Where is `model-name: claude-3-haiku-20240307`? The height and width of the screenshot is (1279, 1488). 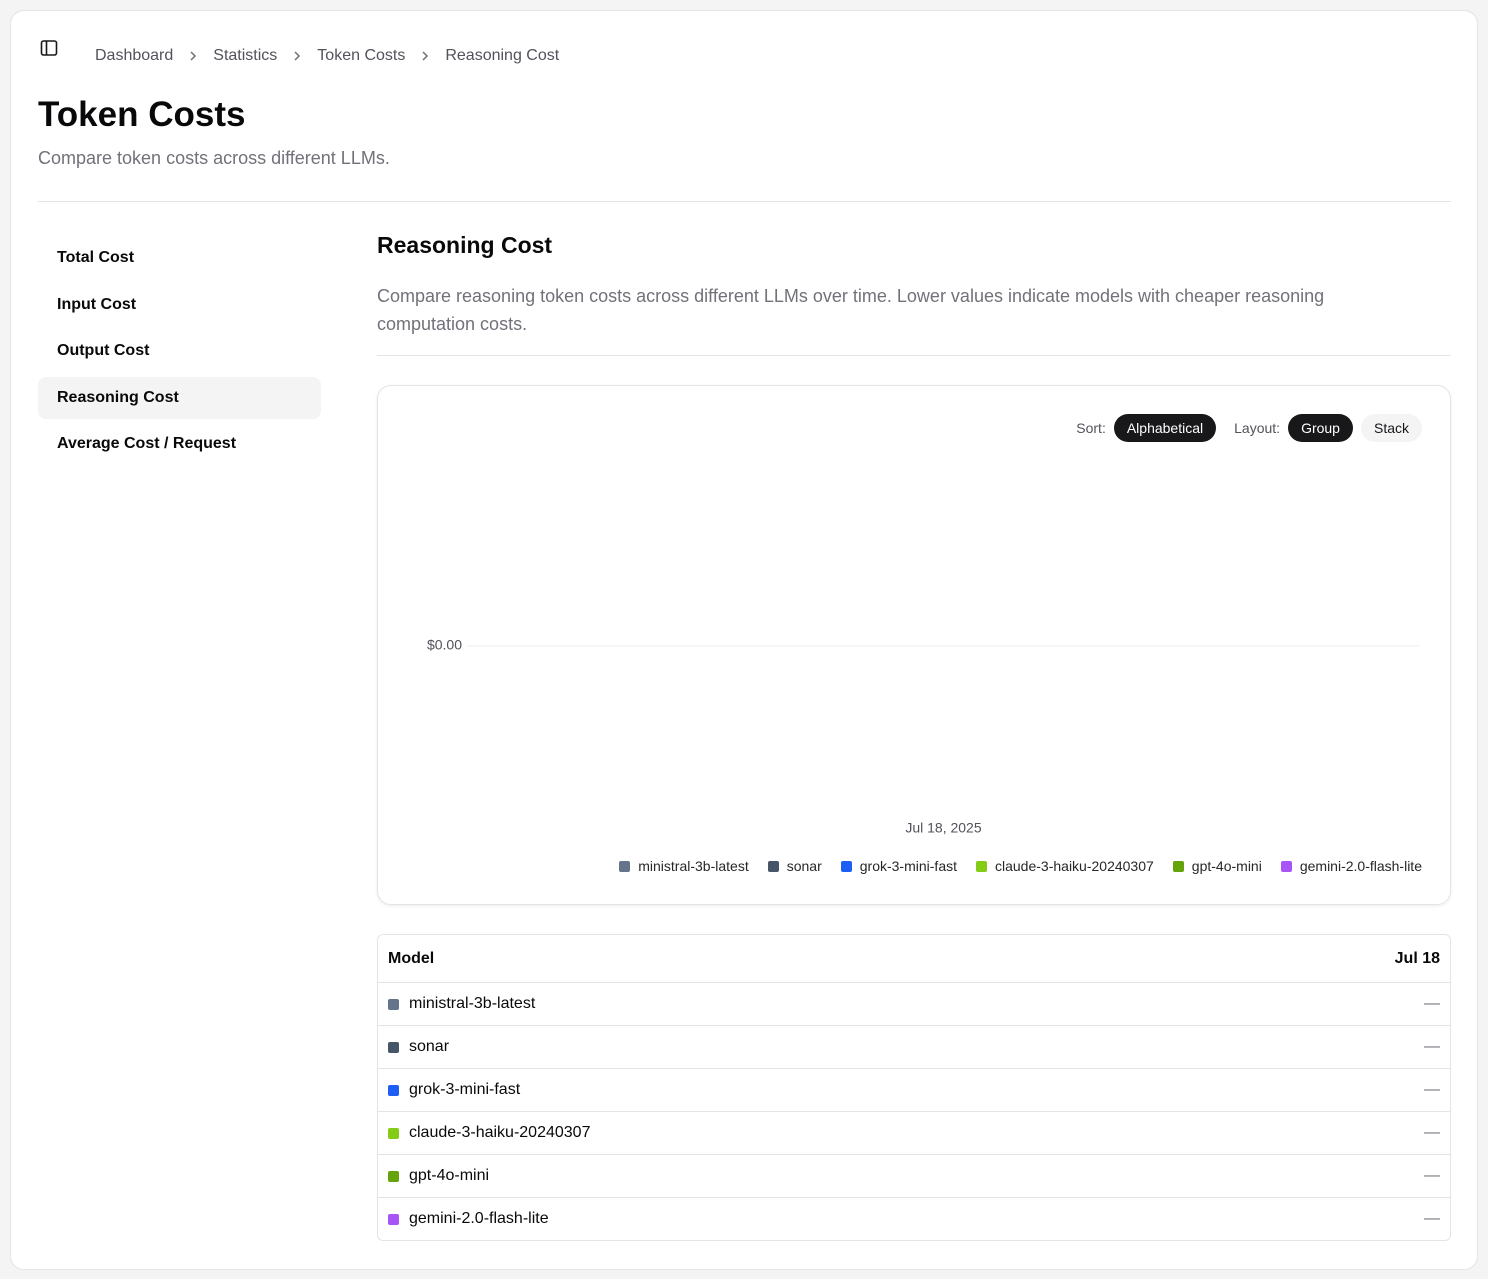 model-name: claude-3-haiku-20240307 is located at coordinates (500, 1132).